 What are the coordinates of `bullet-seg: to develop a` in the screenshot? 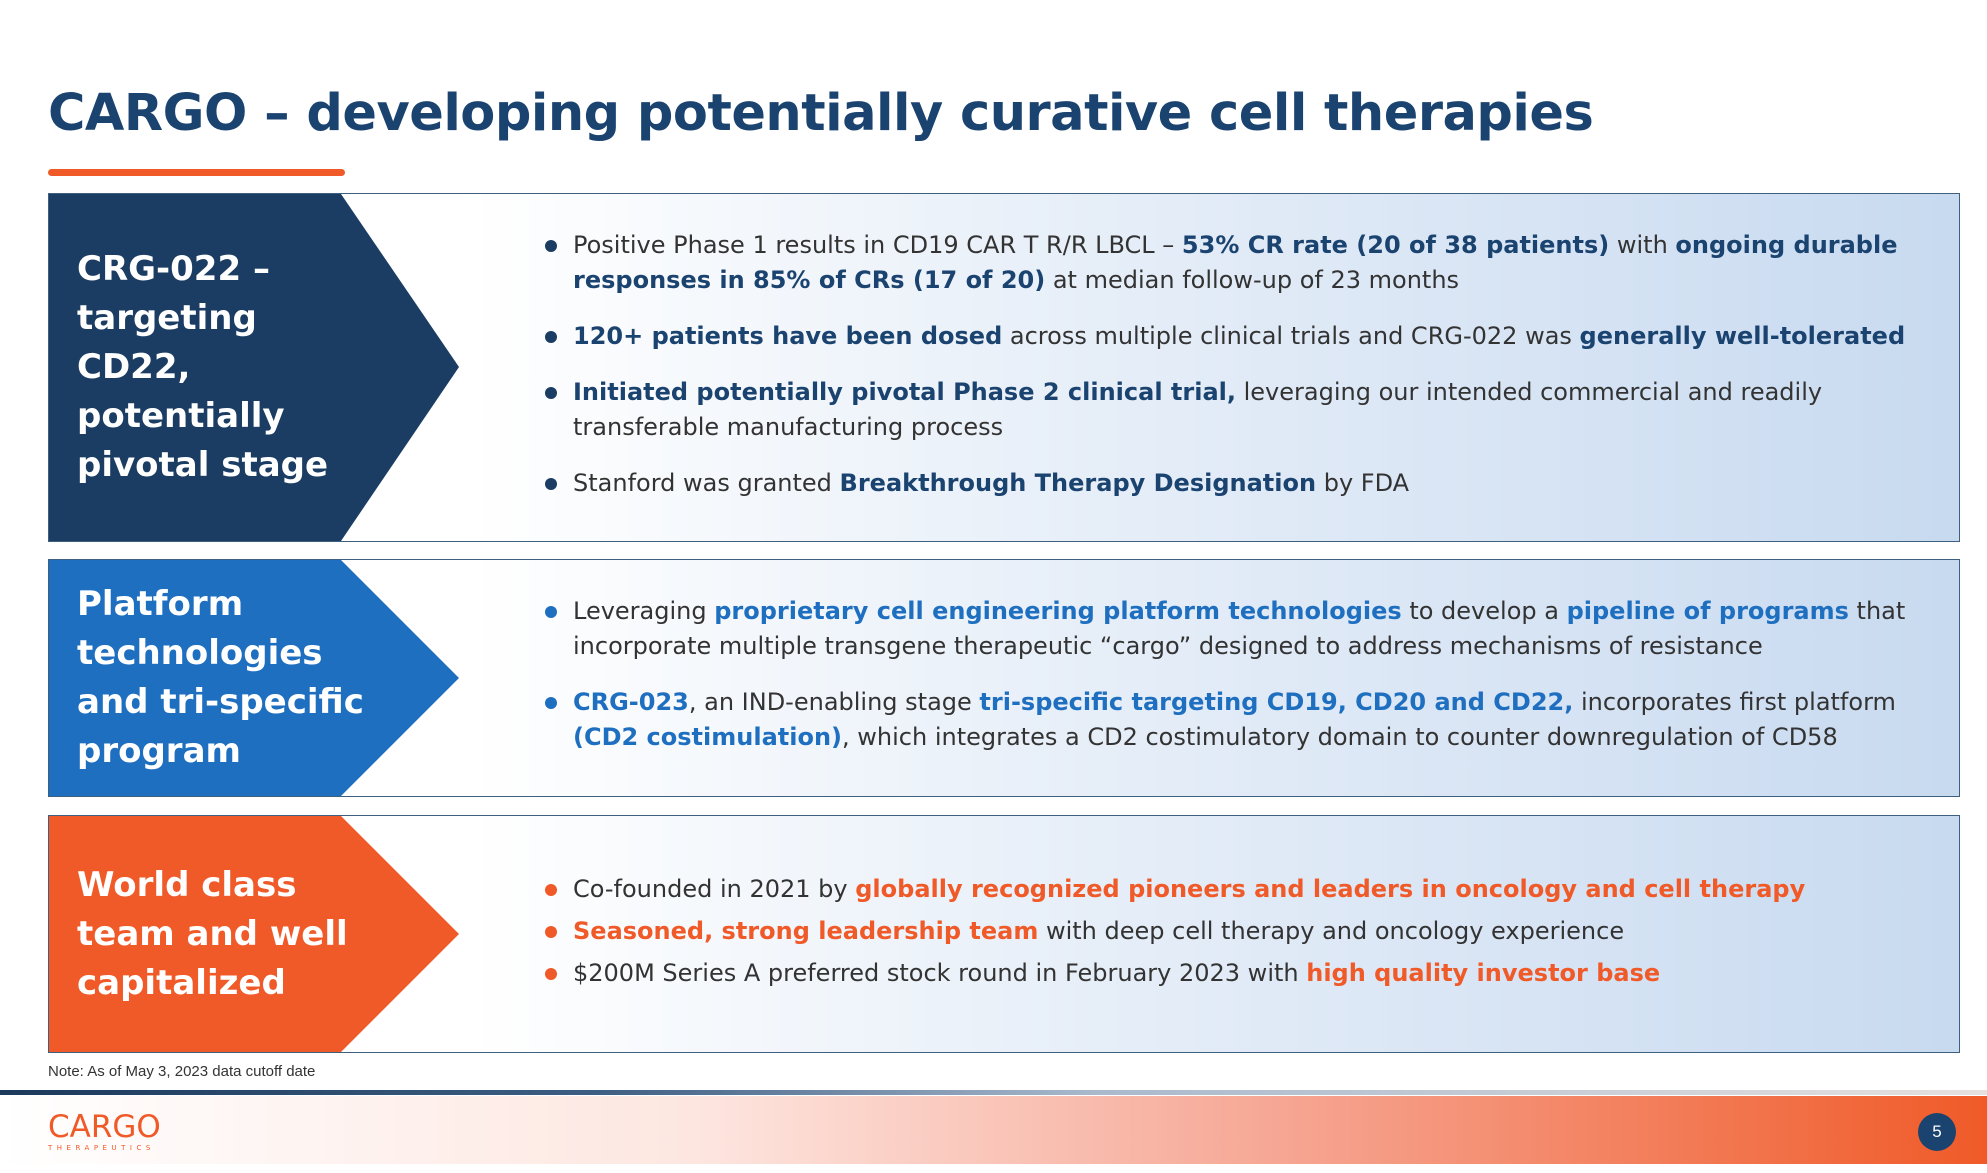 It's located at (1484, 611).